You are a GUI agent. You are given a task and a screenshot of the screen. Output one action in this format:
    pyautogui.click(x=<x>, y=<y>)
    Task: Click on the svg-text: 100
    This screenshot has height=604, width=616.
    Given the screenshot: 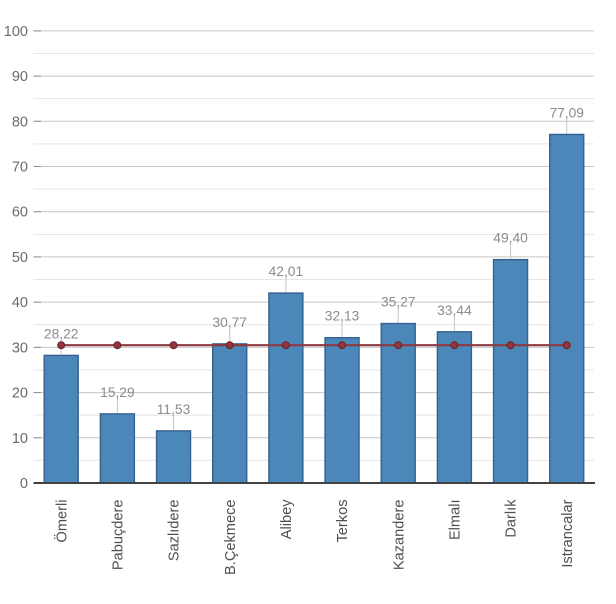 What is the action you would take?
    pyautogui.click(x=16, y=32)
    